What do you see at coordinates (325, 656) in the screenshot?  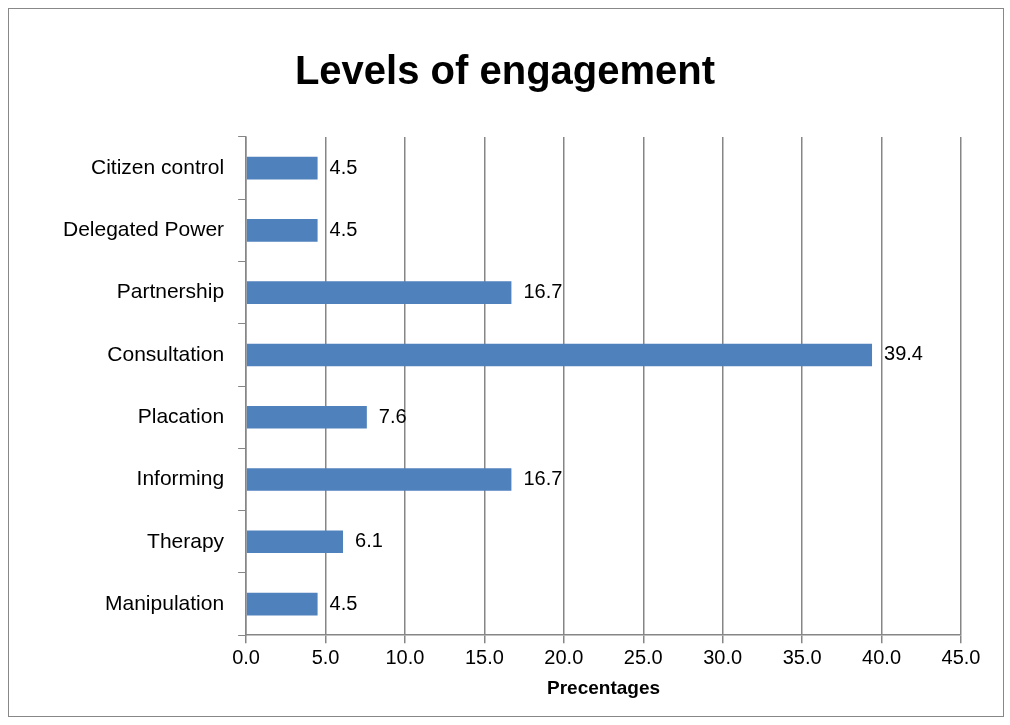 I see `x-tick-label: 5.0` at bounding box center [325, 656].